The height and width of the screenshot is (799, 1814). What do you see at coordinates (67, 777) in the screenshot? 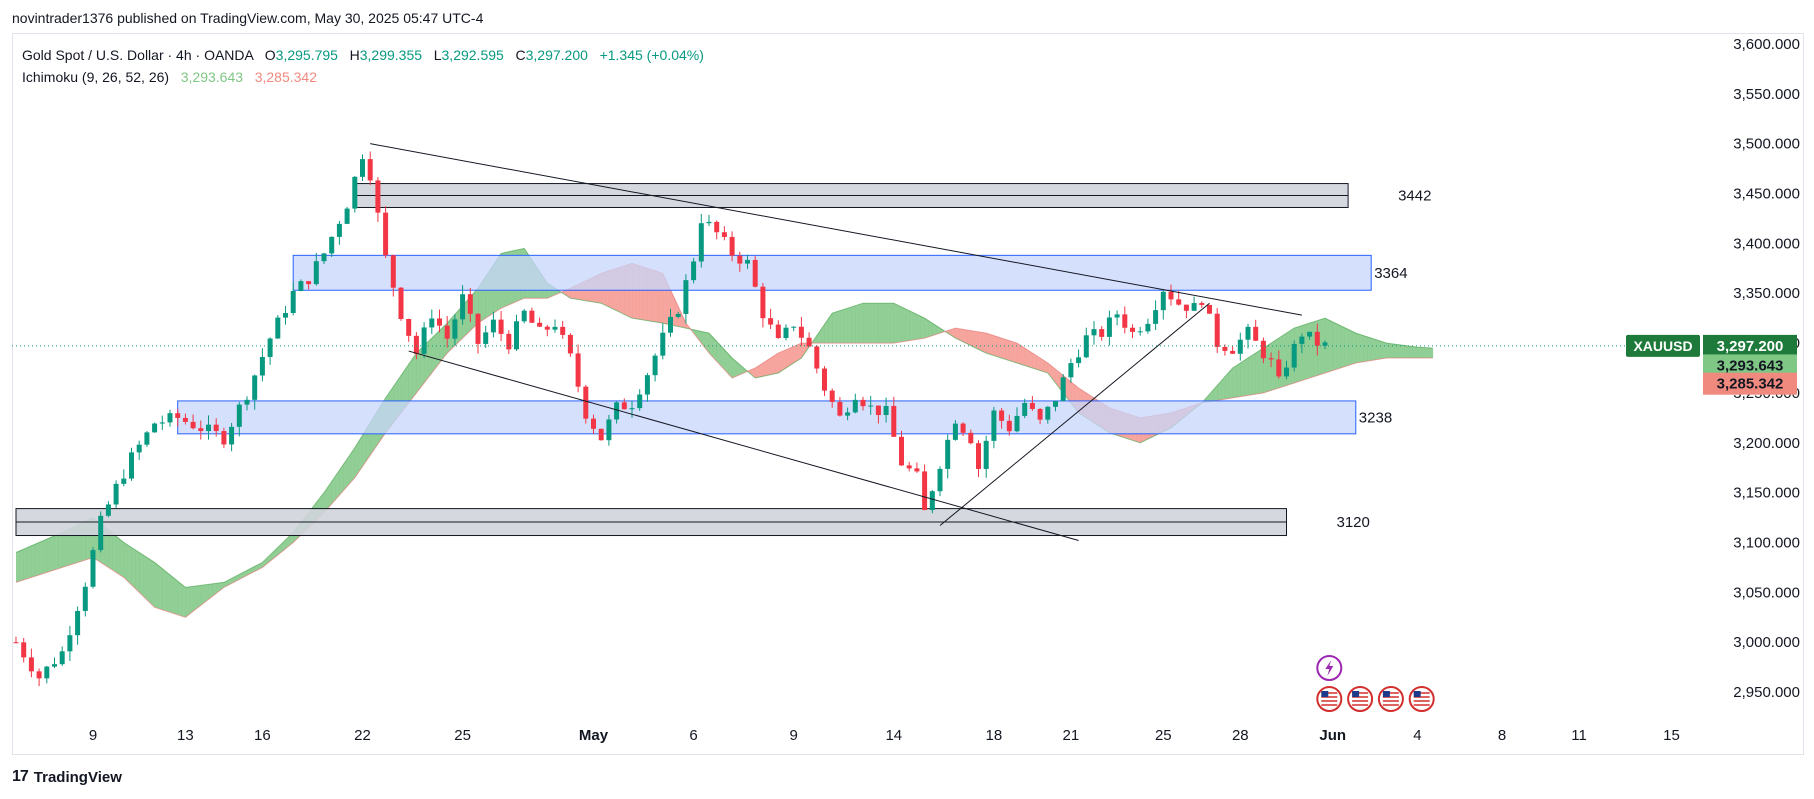
I see `tradingview-footer: 17 TradingView` at bounding box center [67, 777].